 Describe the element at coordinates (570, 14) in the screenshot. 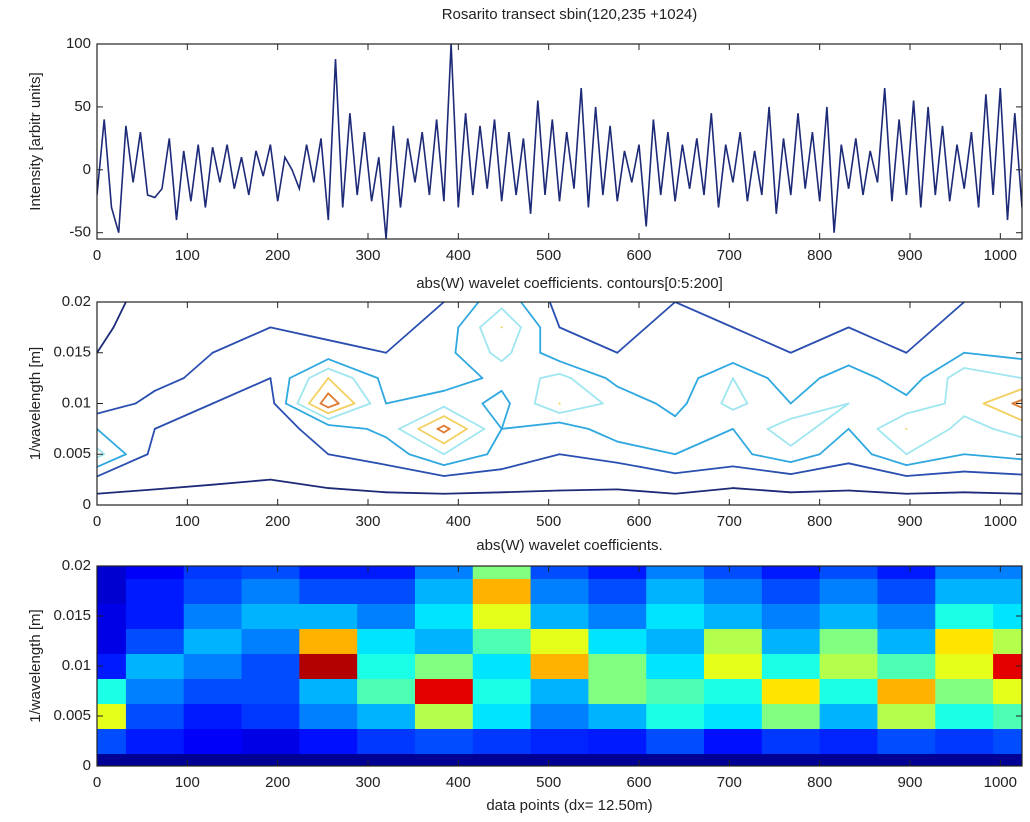

I see `panel-title: Rosarito transect sbin(120,235 +1024)` at that location.